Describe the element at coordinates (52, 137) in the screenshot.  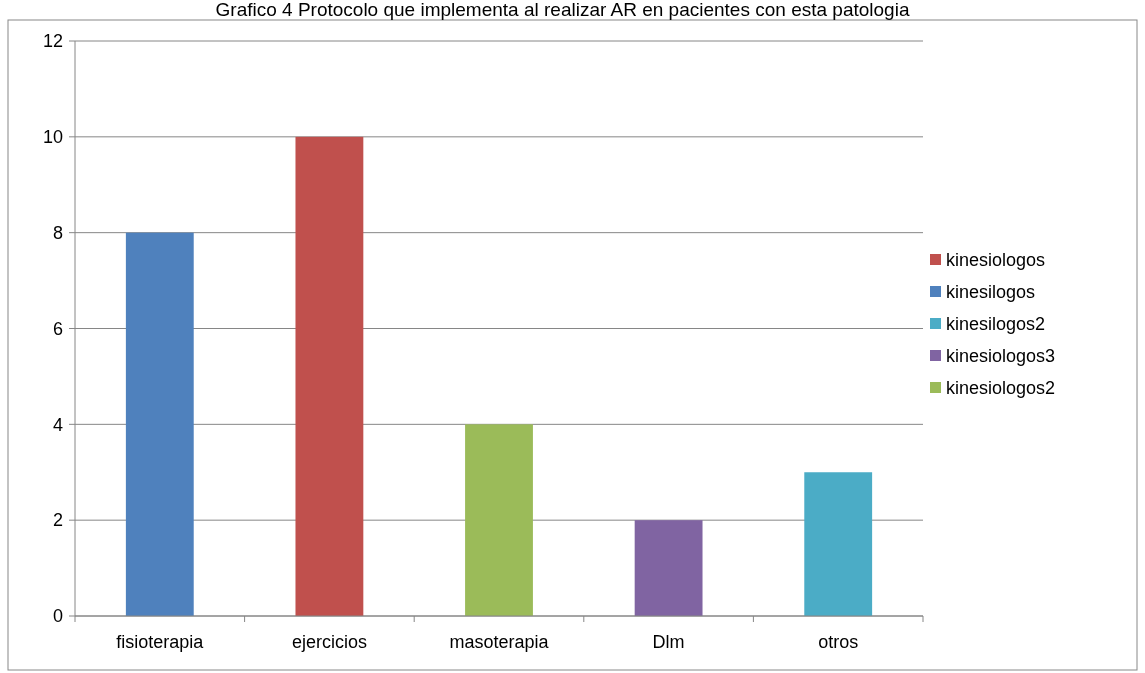
I see `y-tick-label: 10` at that location.